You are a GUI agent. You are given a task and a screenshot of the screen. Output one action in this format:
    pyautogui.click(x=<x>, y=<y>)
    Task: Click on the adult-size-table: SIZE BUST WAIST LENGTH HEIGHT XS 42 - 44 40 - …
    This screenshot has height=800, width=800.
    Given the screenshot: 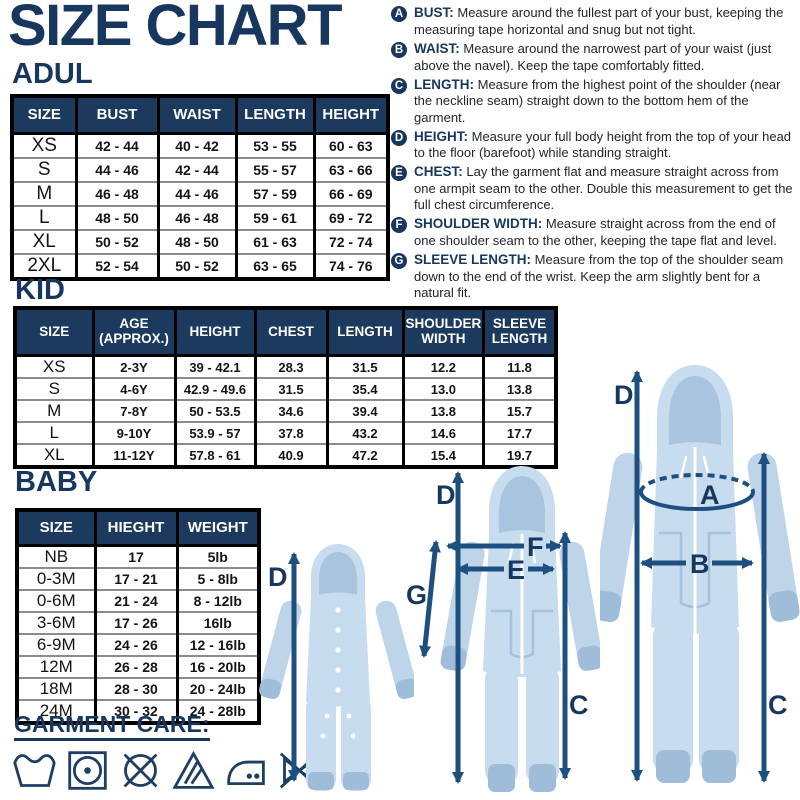 What is the action you would take?
    pyautogui.click(x=200, y=187)
    